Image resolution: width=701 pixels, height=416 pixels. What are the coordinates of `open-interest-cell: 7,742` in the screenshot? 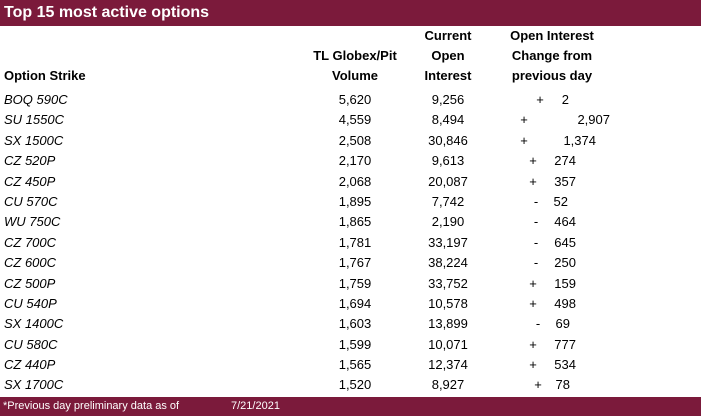 It's located at (448, 201).